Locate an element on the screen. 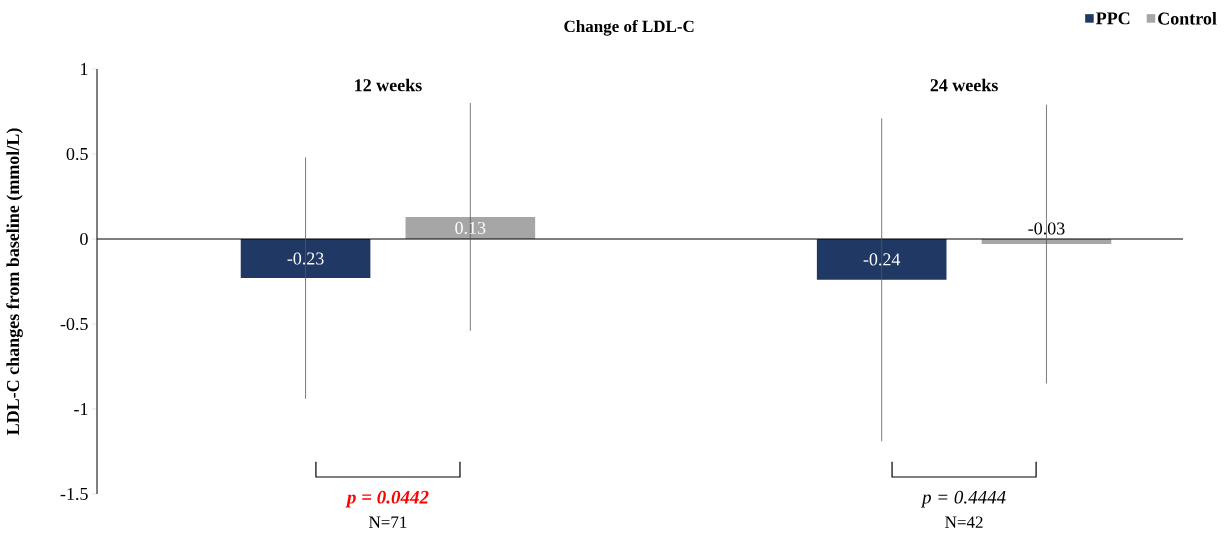  data-label: -0.23 is located at coordinates (305, 258).